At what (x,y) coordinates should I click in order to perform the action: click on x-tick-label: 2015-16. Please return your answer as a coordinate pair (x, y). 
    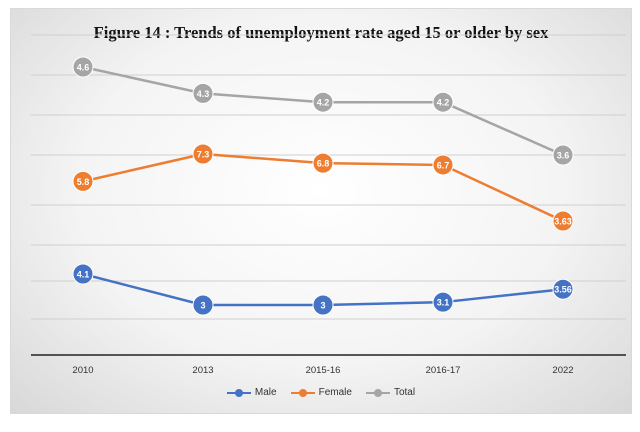
    Looking at the image, I should click on (323, 370).